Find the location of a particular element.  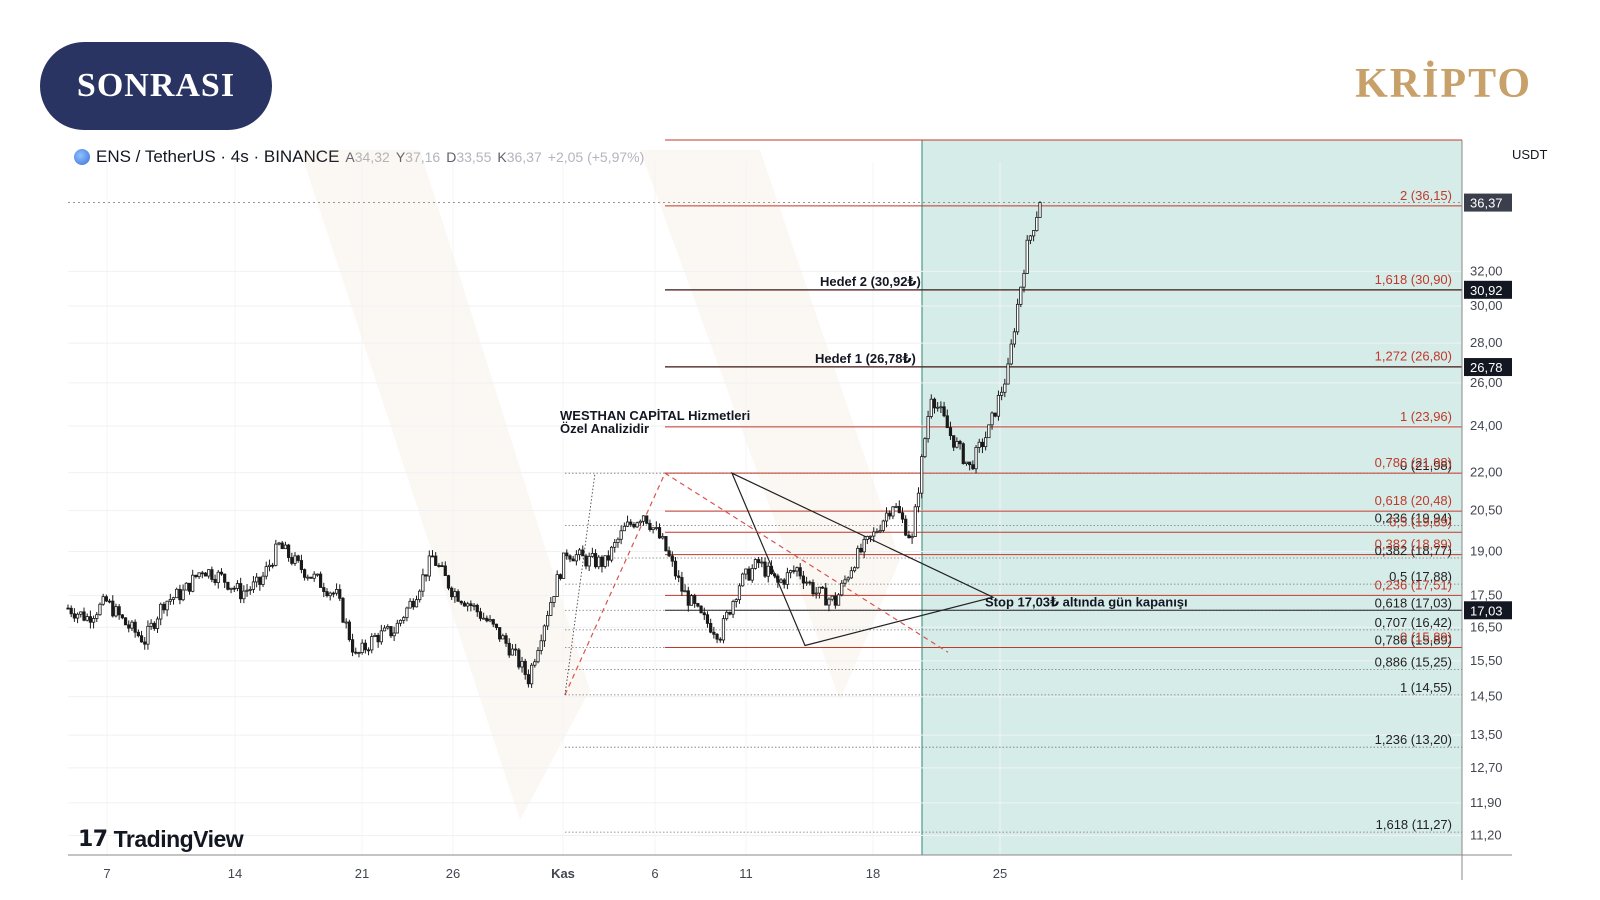

fib-extension-label: 0,618 (20,48) is located at coordinates (1413, 500).